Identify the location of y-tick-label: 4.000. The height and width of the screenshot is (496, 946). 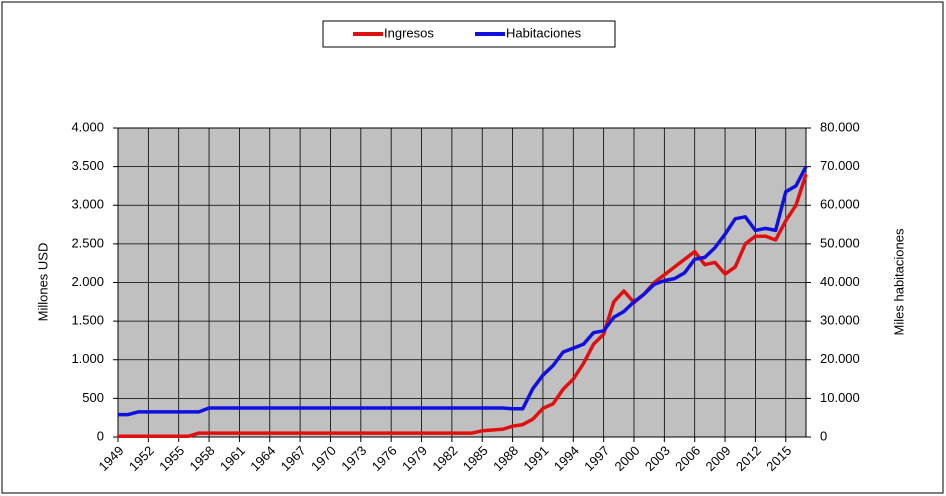
(87, 126).